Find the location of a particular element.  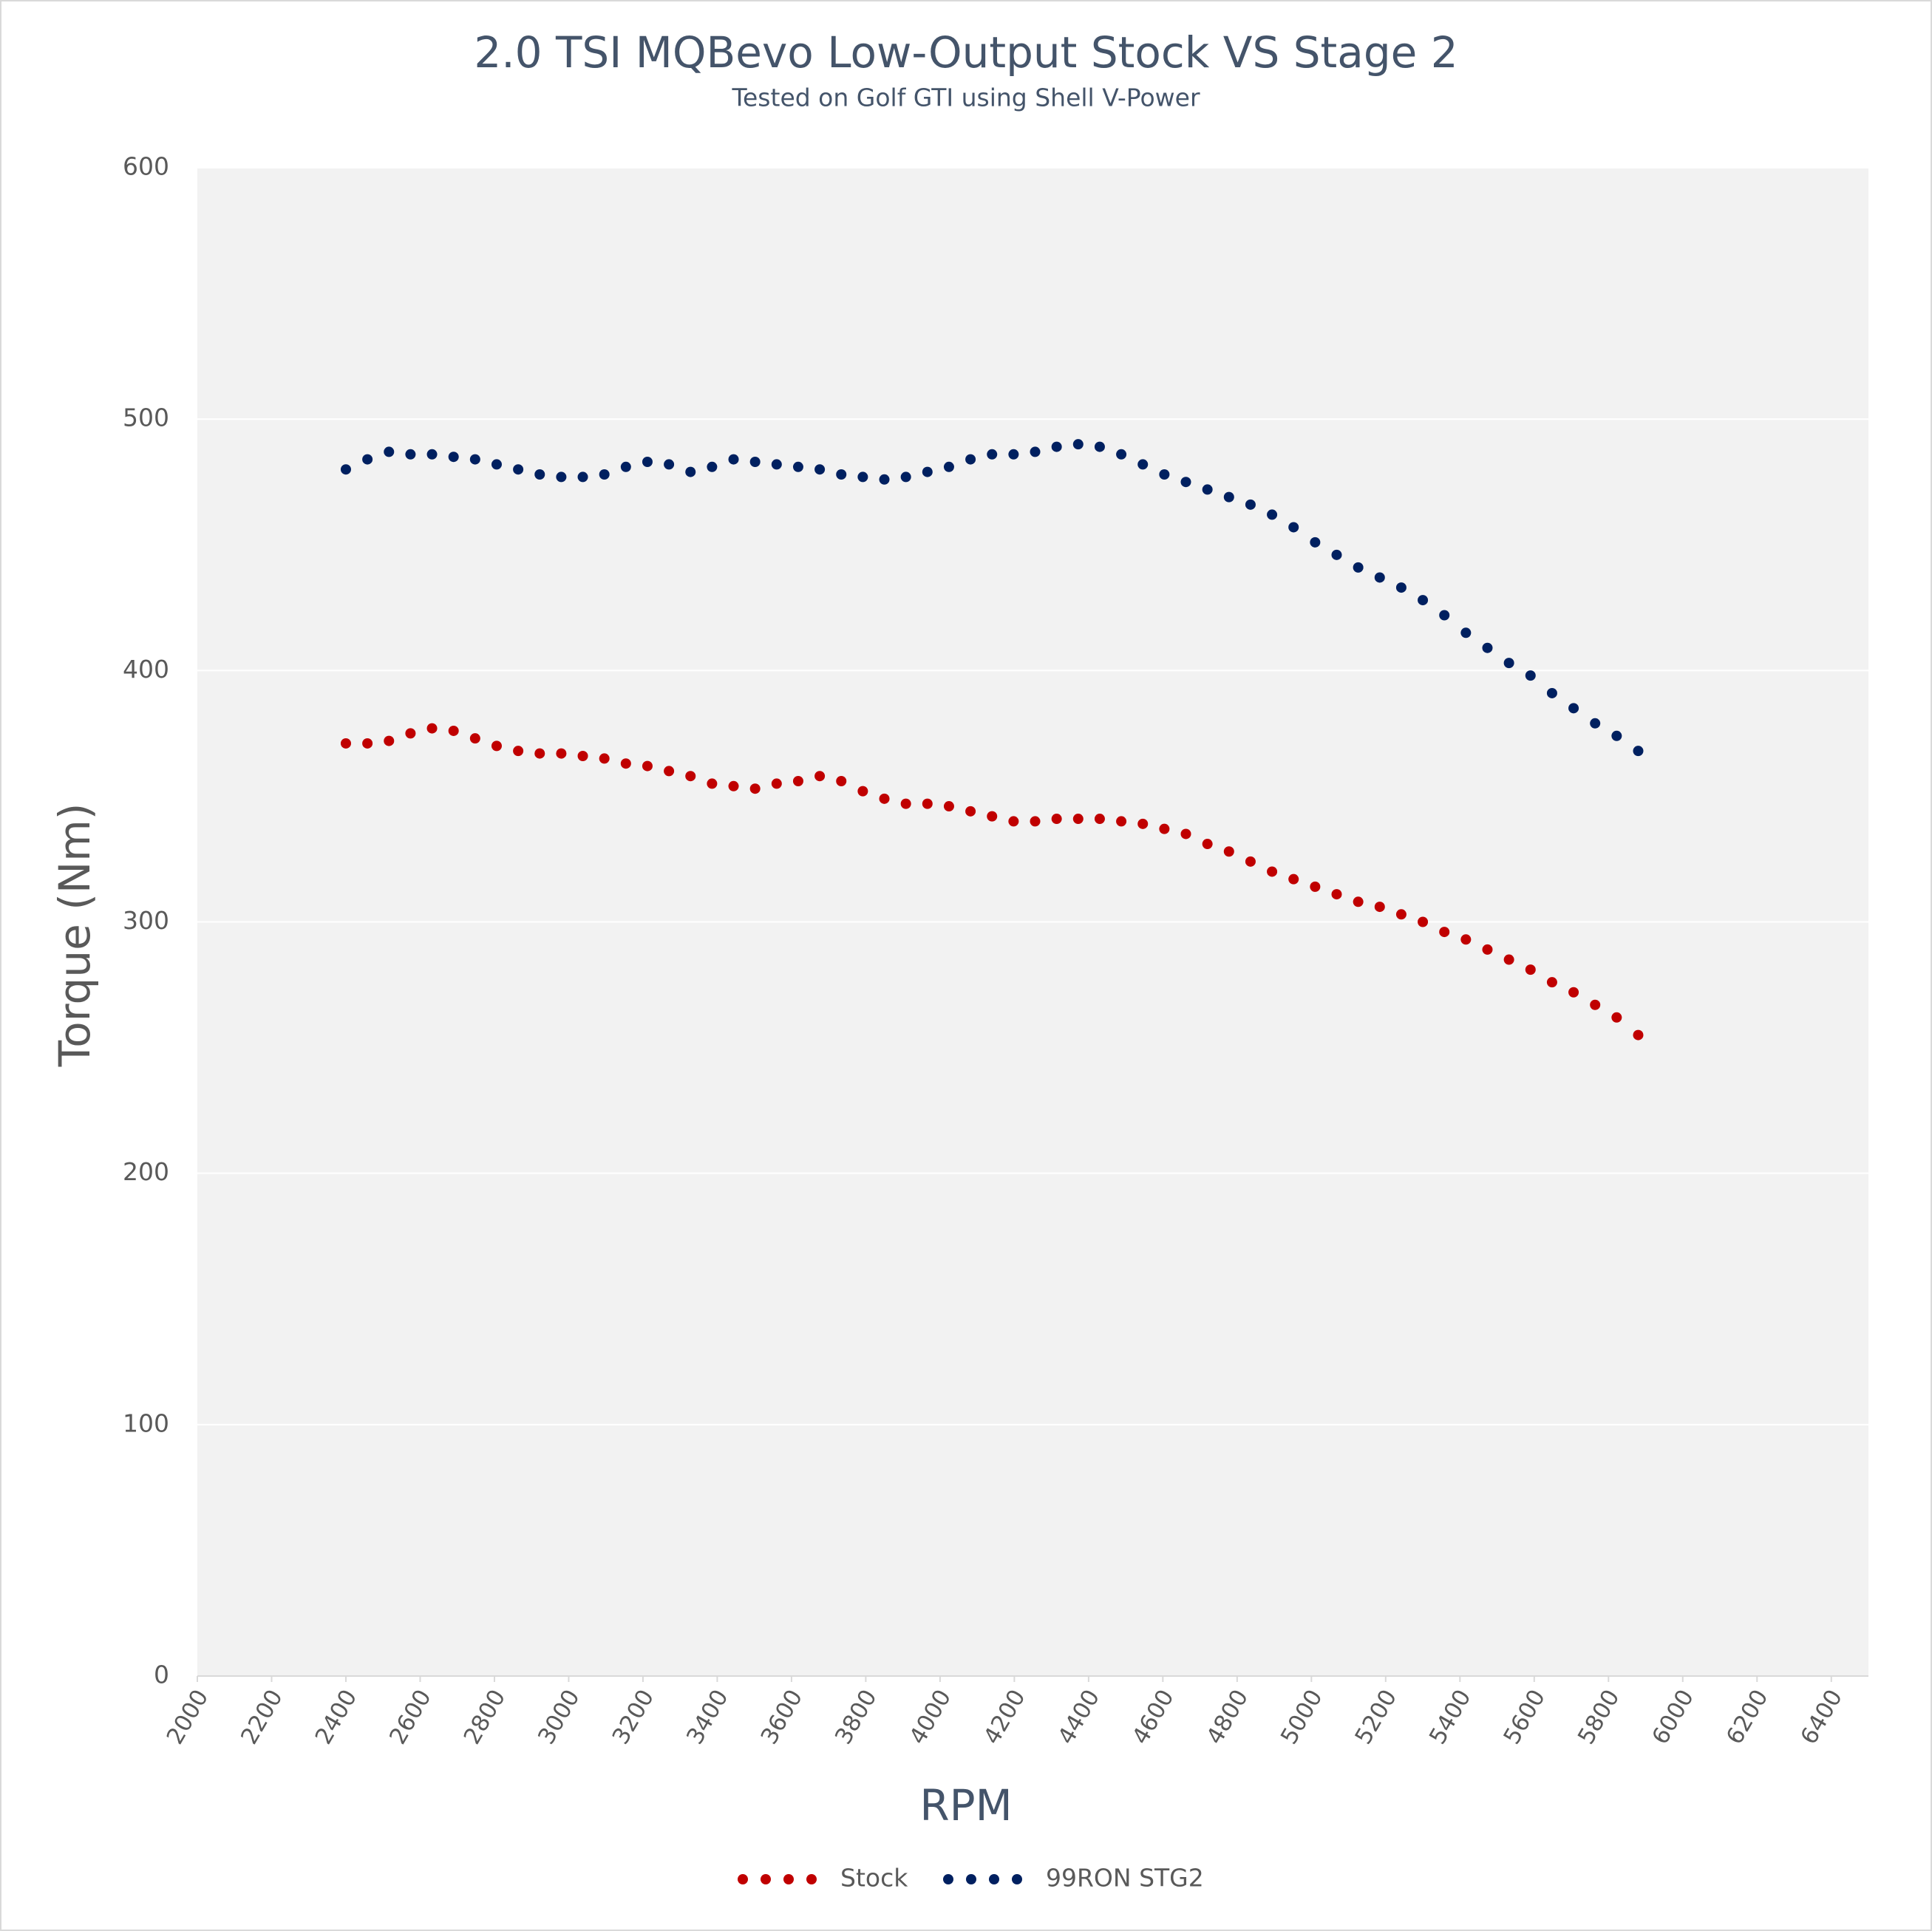

legend-label: Stock is located at coordinates (874, 1878).